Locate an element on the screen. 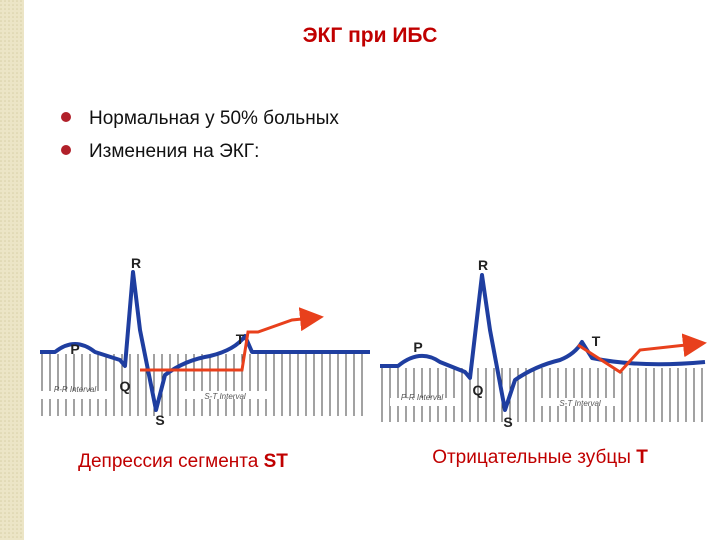 This screenshot has height=540, width=720. bullet: Изменения на ЭКГ: is located at coordinates (174, 151).